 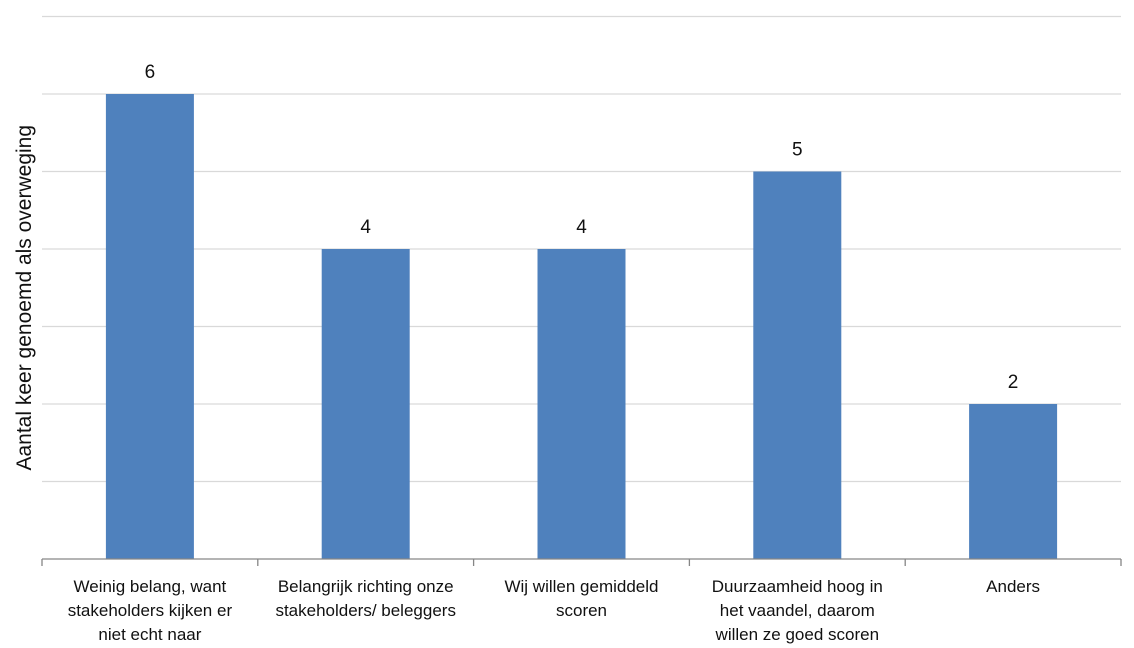 What do you see at coordinates (581, 562) in the screenshot?
I see `x-axis-ticks` at bounding box center [581, 562].